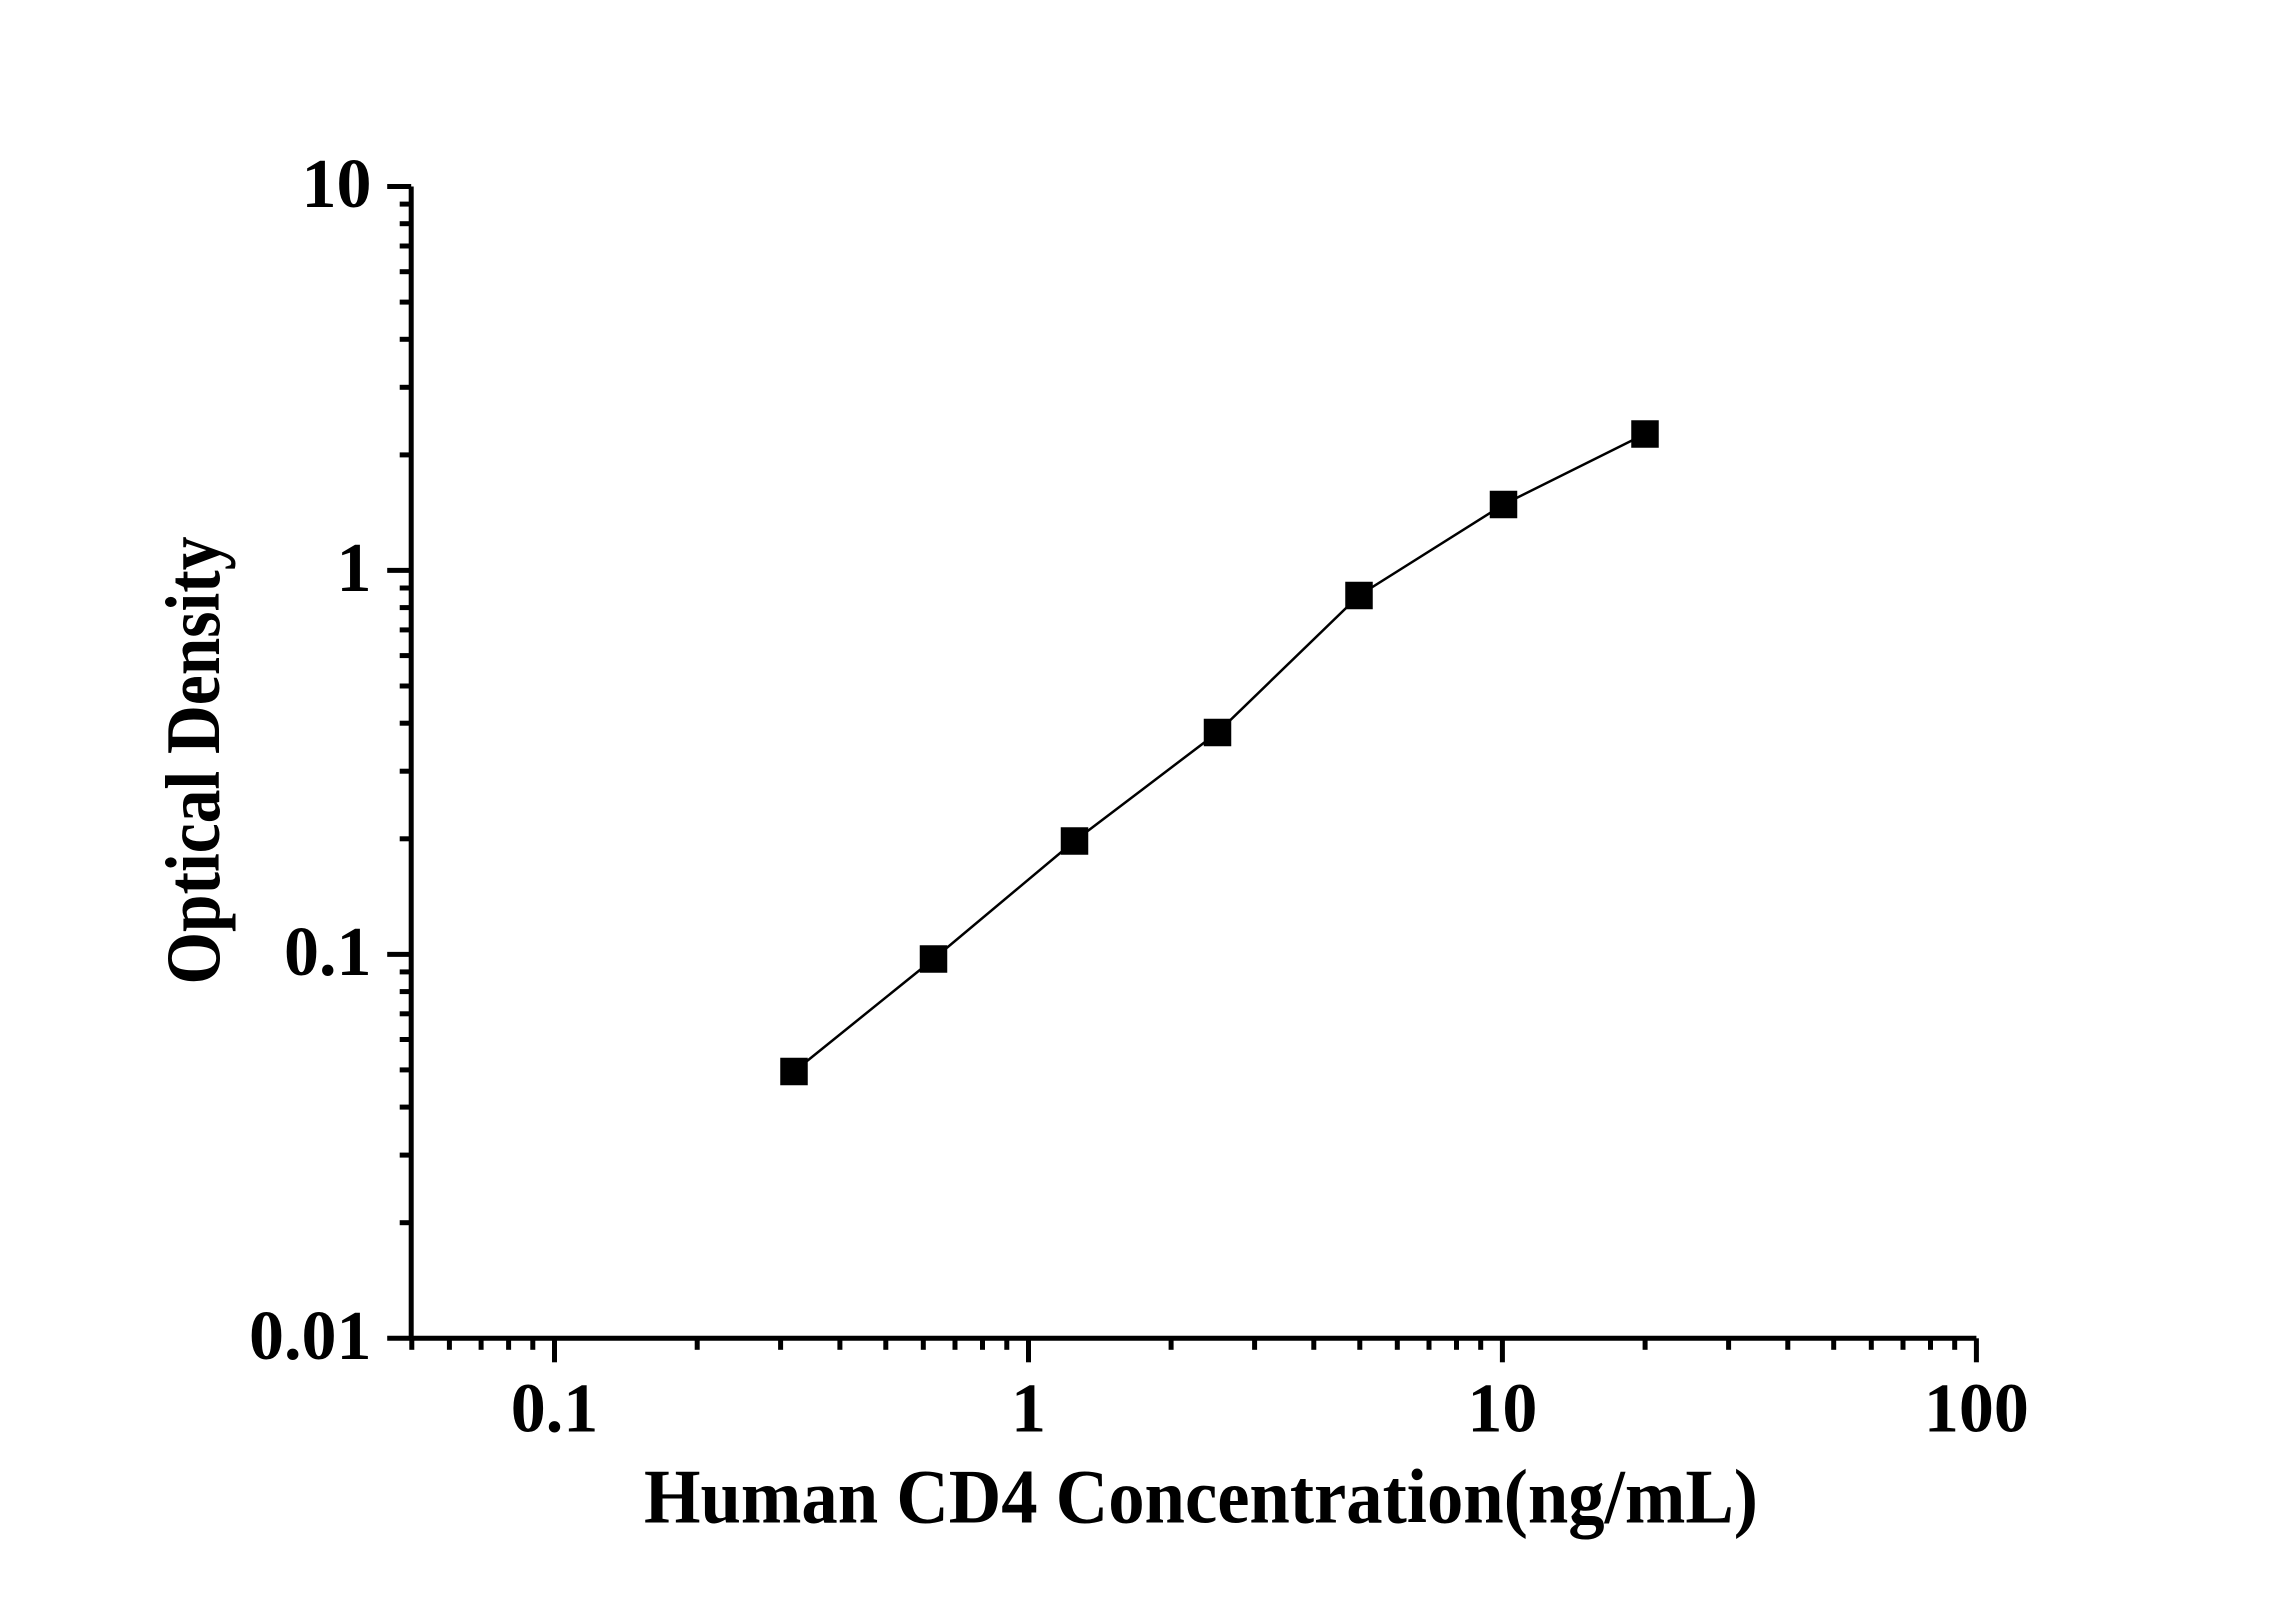 Image resolution: width=2296 pixels, height=1609 pixels. I want to click on svg-text: Optical Density, so click(193, 761).